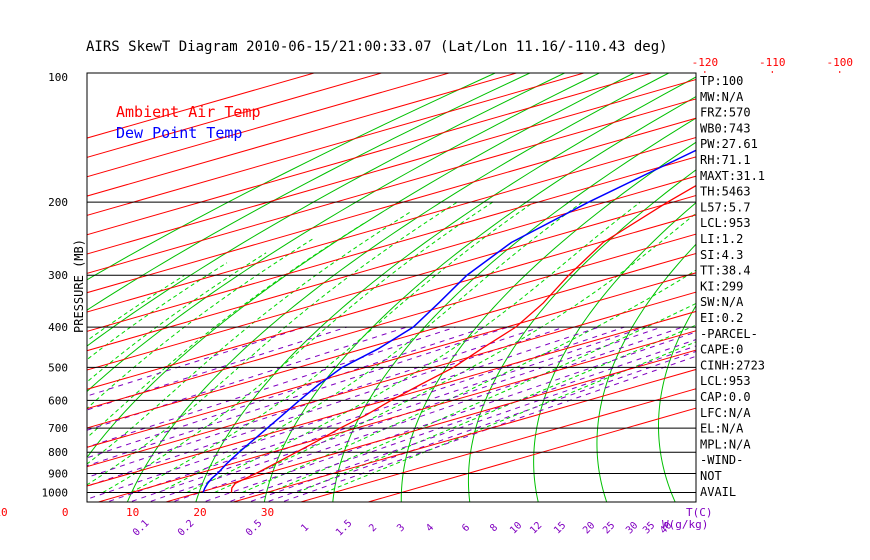 The image size is (870, 560). I want to click on moist-adiabat--20, so click(136, 308).